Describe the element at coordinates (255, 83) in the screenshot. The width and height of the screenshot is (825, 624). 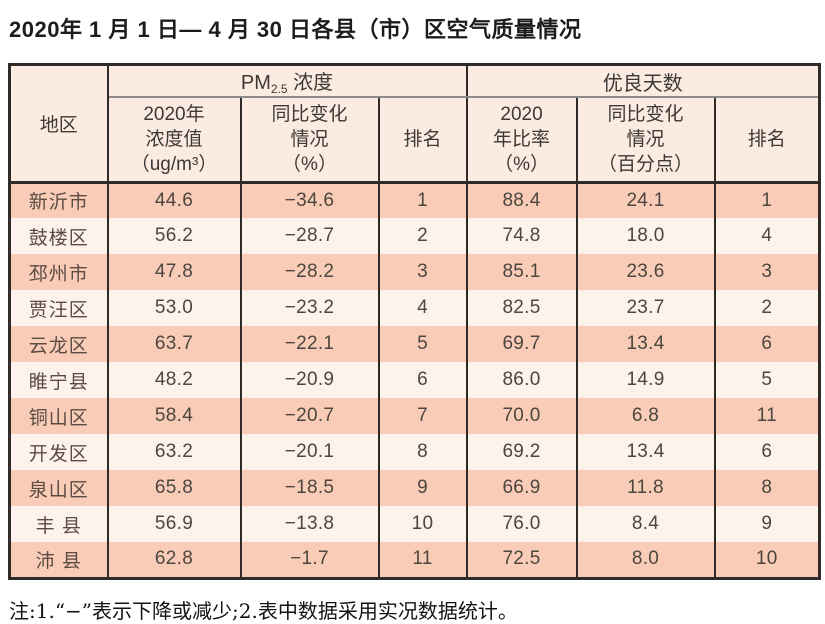
I see `pm25-label-prefix: PM` at that location.